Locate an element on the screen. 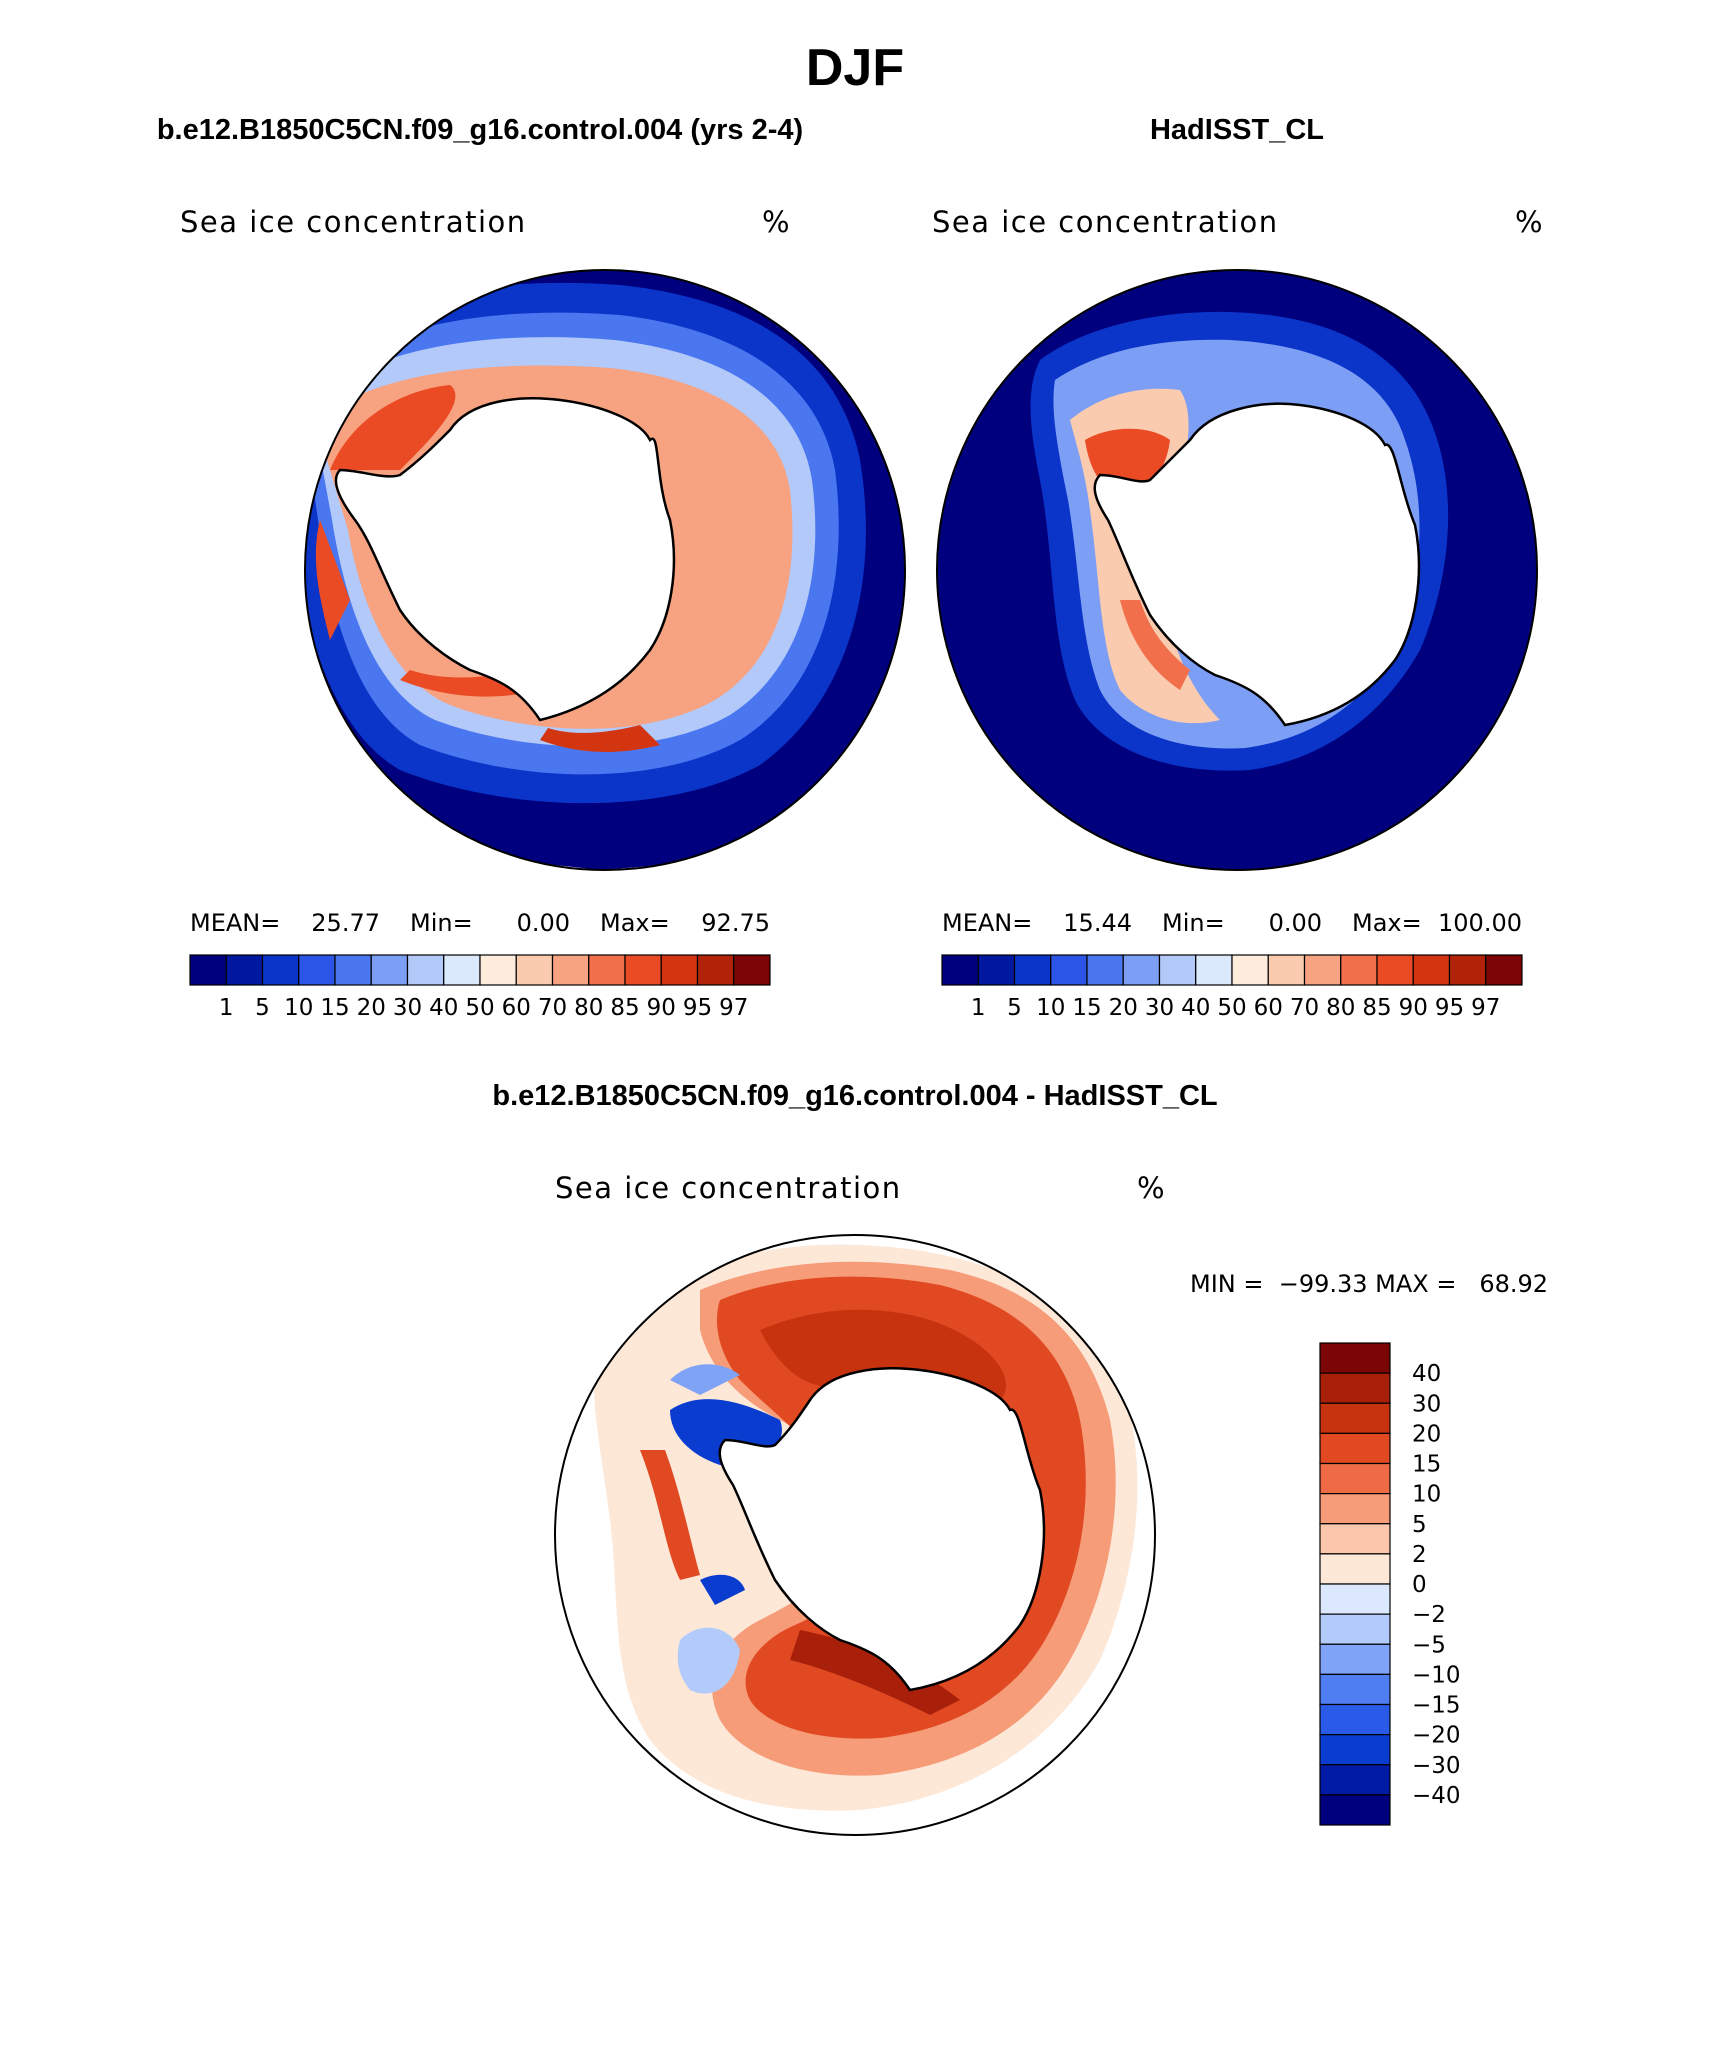  panel-diff-colorbar is located at coordinates (1355, 1584).